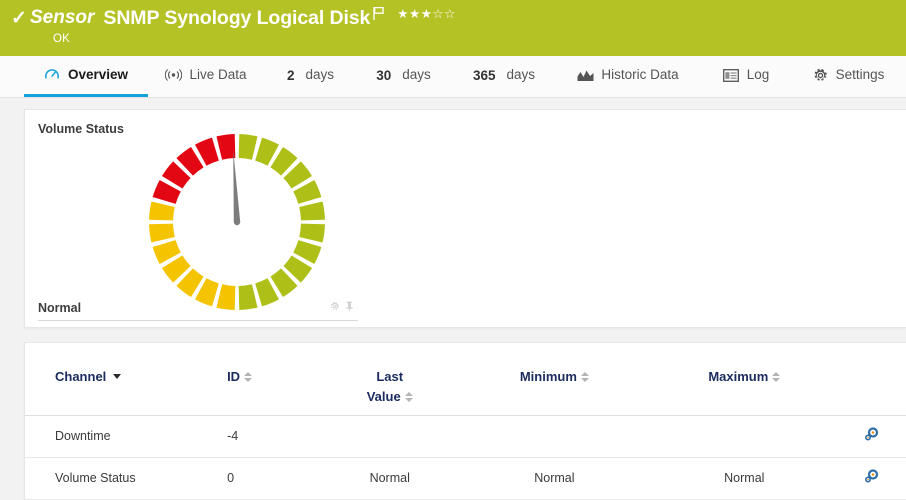 The image size is (906, 500). Describe the element at coordinates (52, 75) in the screenshot. I see `gauge-icon` at that location.